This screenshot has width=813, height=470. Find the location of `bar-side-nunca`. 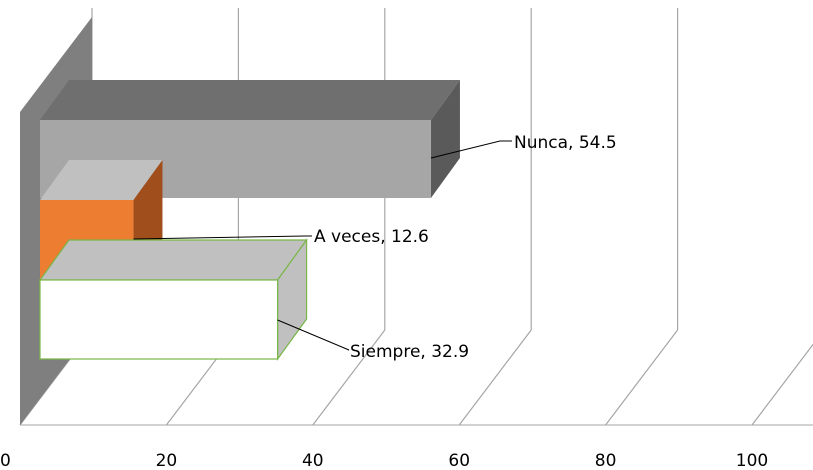

bar-side-nunca is located at coordinates (445, 139).